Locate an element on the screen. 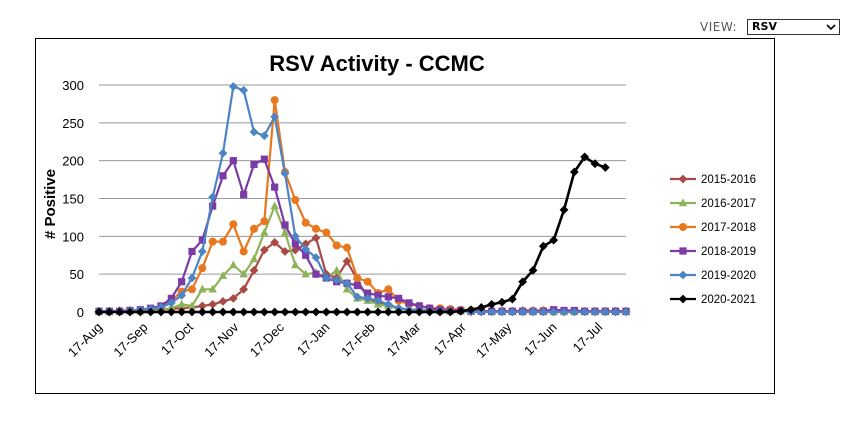  x-tick-label: 17-Oct is located at coordinates (177, 338).